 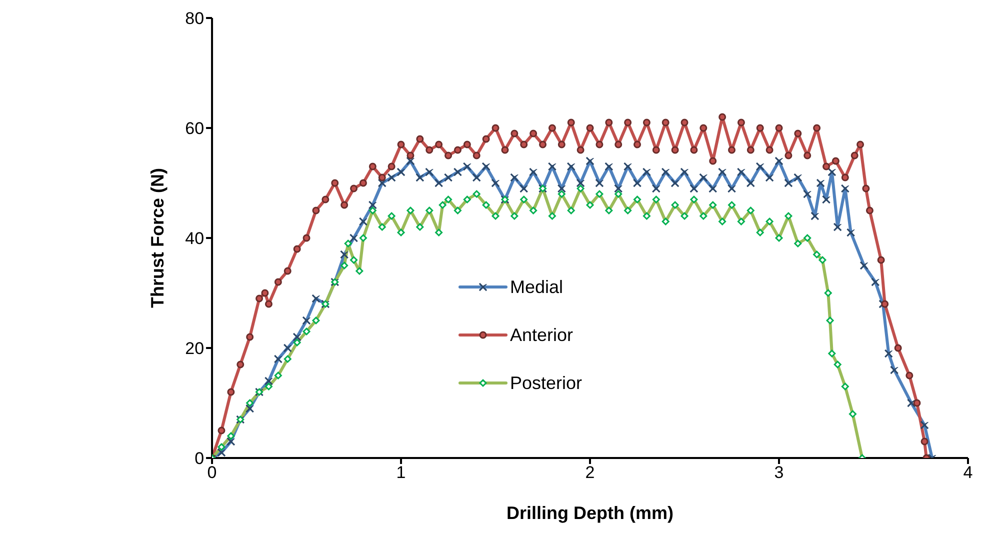 I want to click on y-tick-label: 80, so click(x=194, y=18).